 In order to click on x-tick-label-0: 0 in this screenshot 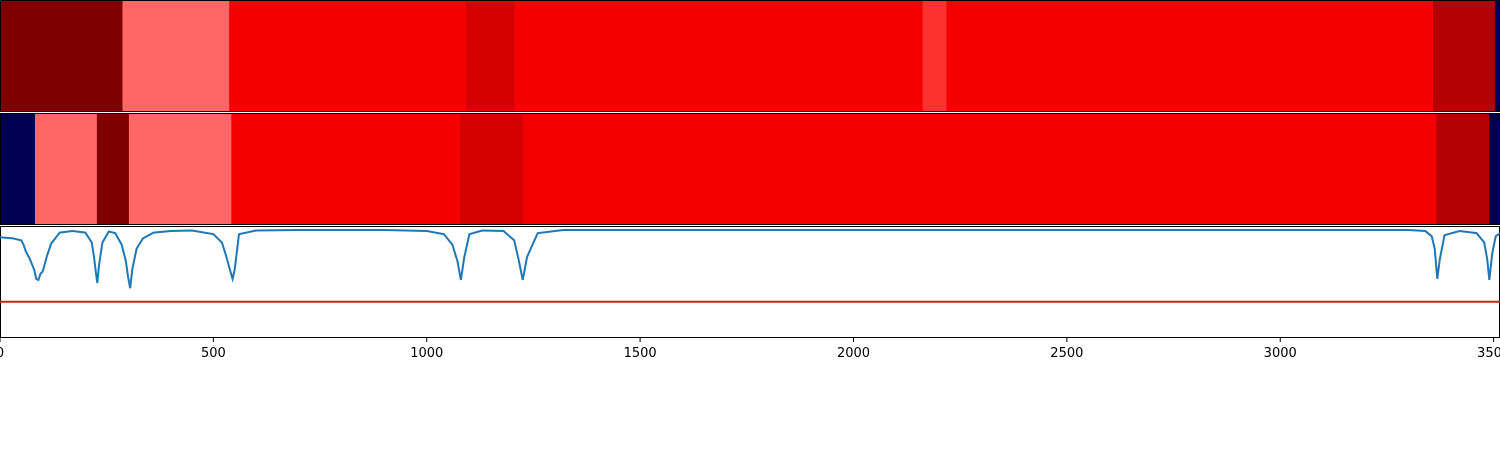, I will do `click(2, 353)`.